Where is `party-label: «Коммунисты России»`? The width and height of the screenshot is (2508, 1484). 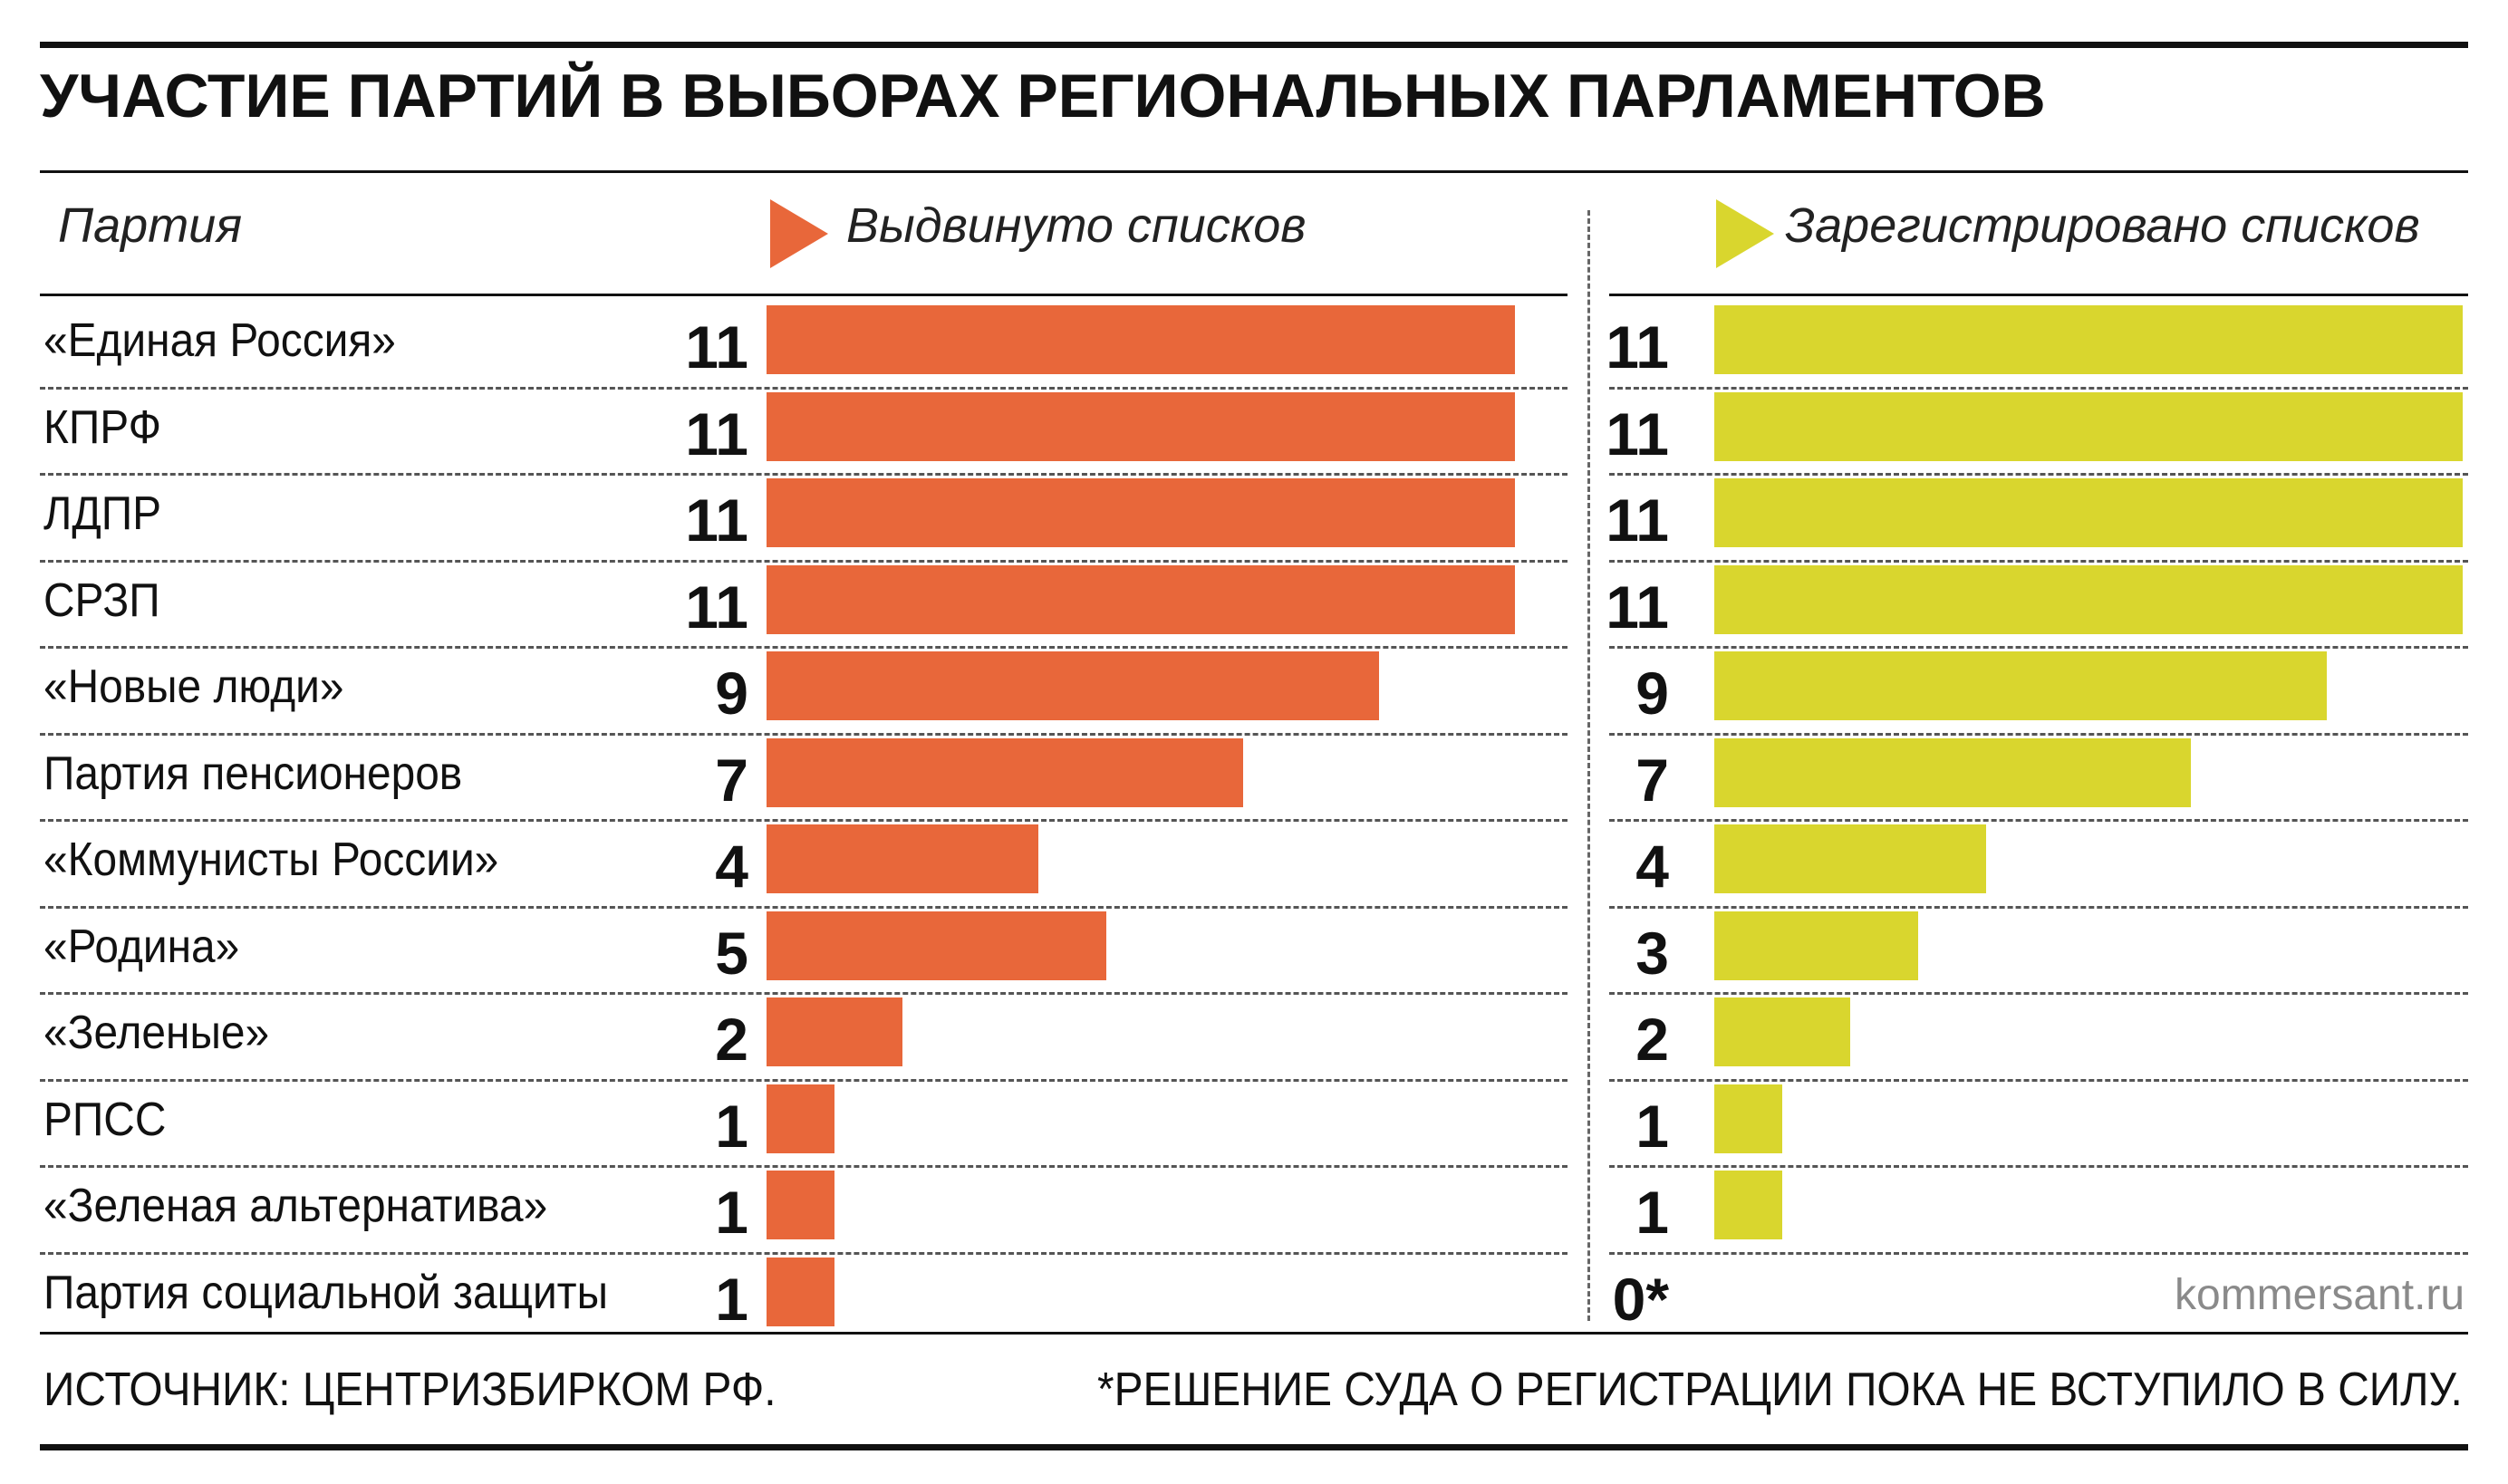 party-label: «Коммунисты России» is located at coordinates (271, 860).